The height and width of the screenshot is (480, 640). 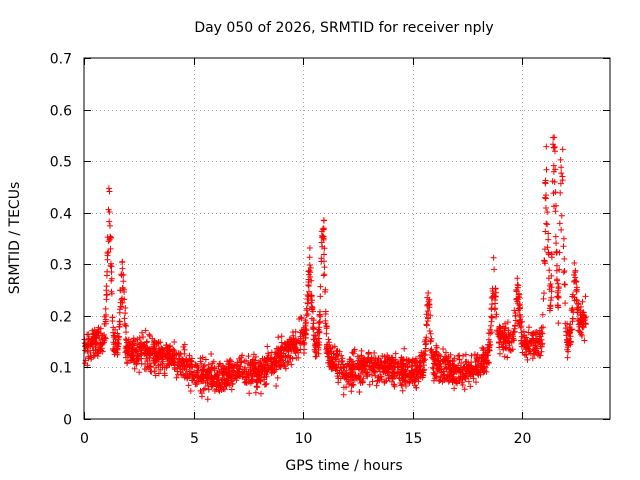 What do you see at coordinates (84, 439) in the screenshot?
I see `x-tick-label: 0` at bounding box center [84, 439].